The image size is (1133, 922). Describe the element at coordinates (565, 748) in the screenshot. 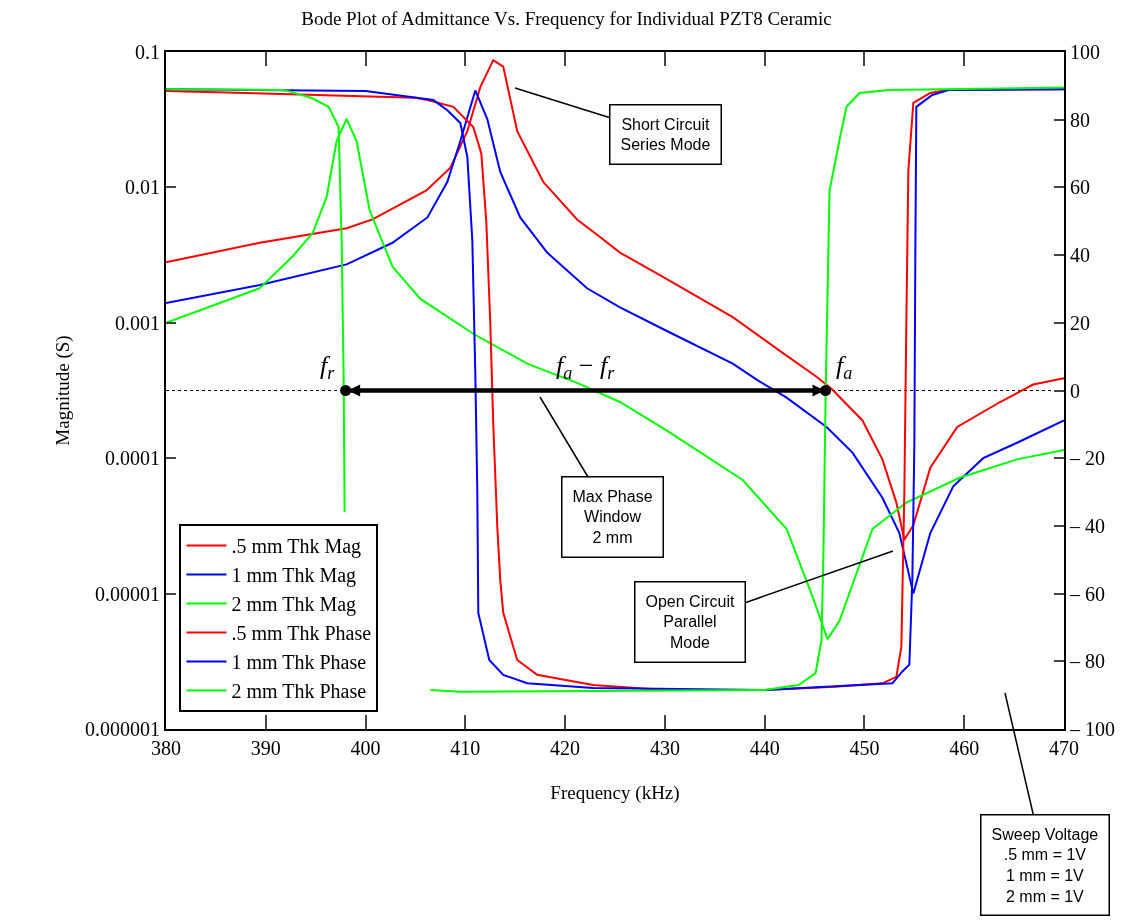

I see `x-tick-label: 420` at that location.